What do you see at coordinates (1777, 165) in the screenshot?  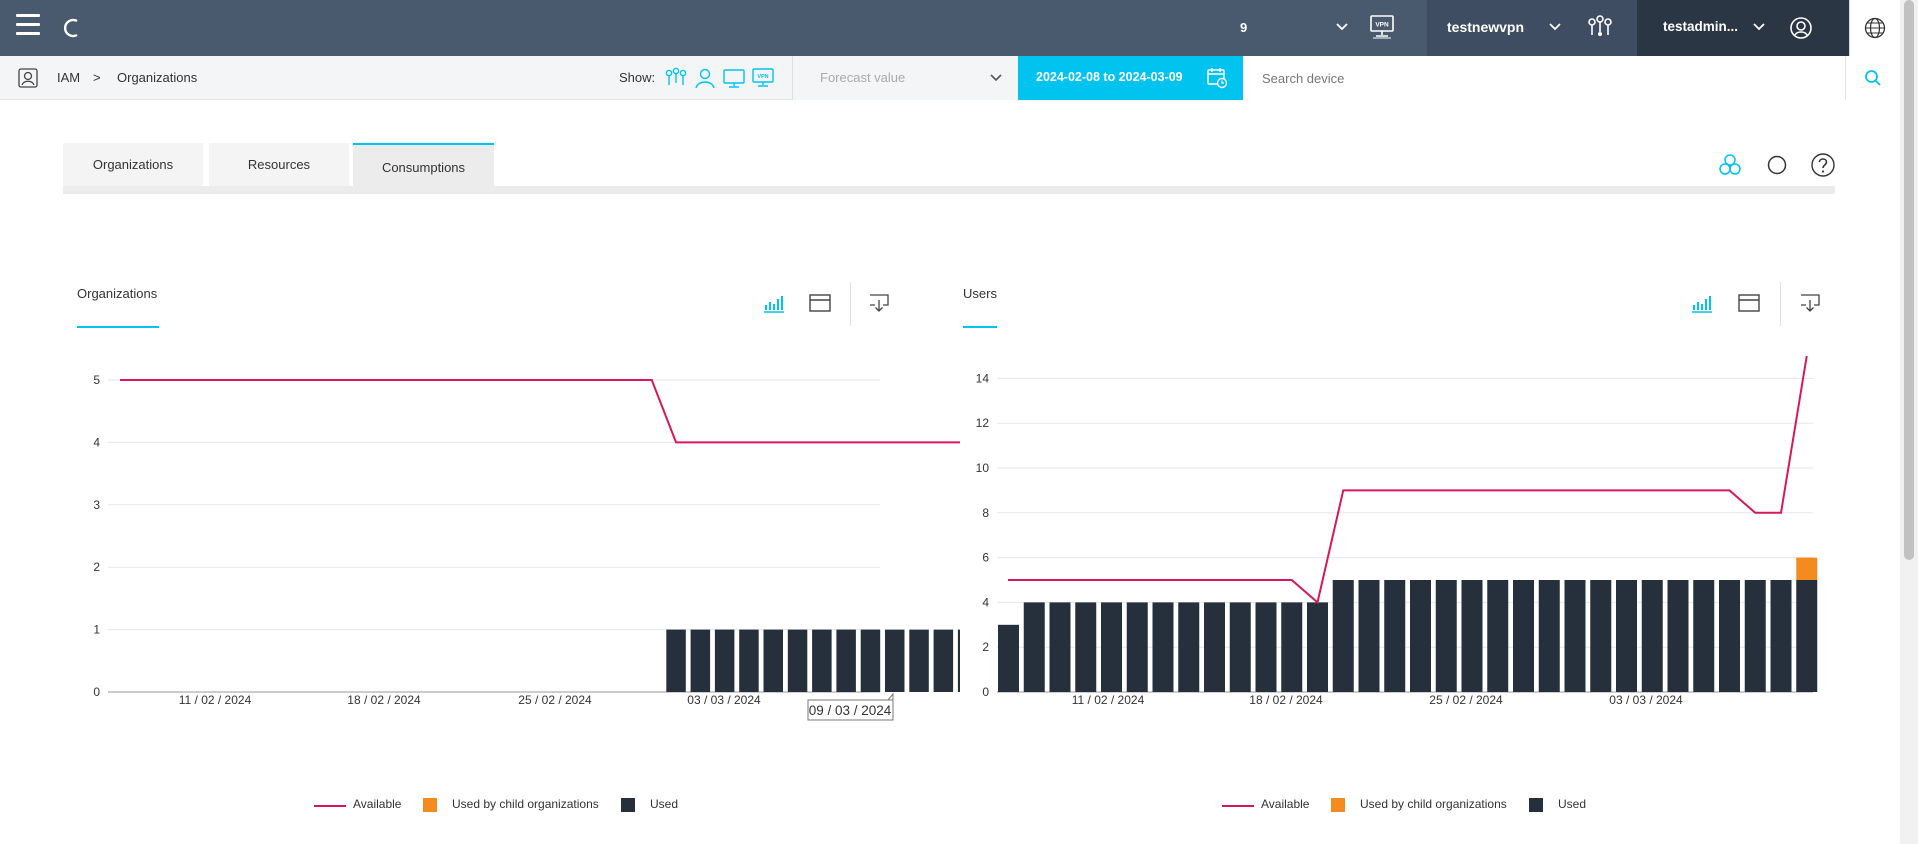 I see `circle-icon` at bounding box center [1777, 165].